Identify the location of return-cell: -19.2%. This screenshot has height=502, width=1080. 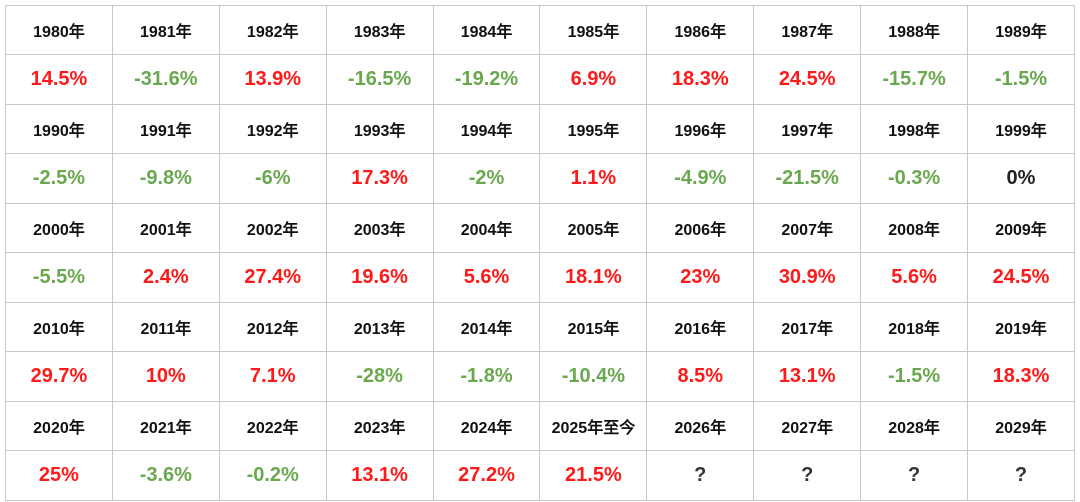
(486, 79).